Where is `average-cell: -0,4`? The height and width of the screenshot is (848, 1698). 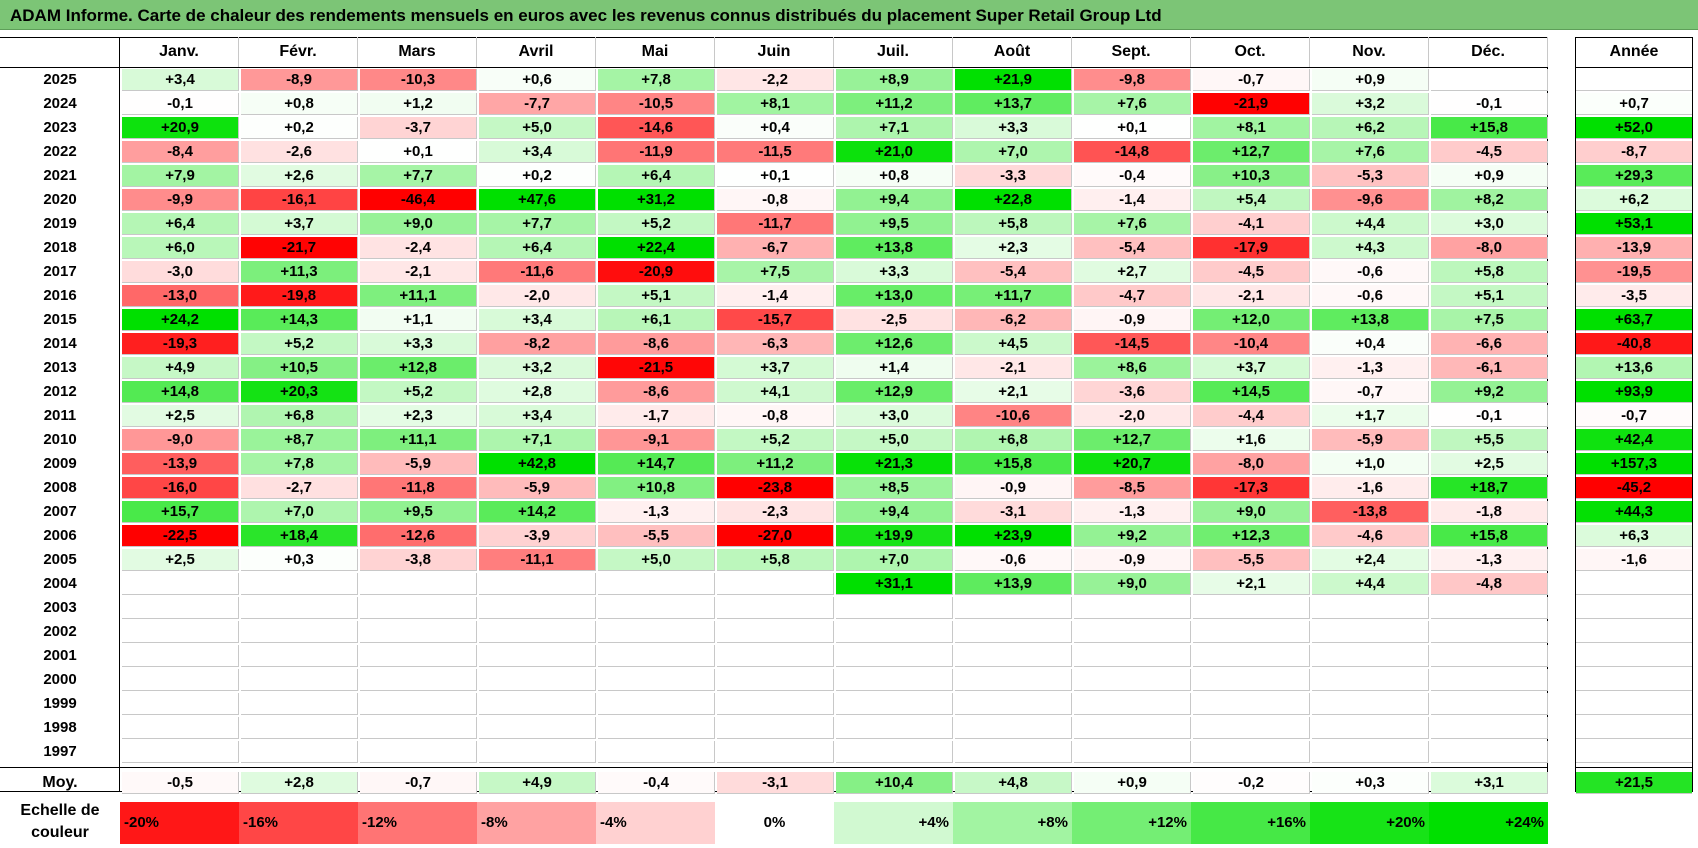
average-cell: -0,4 is located at coordinates (656, 783).